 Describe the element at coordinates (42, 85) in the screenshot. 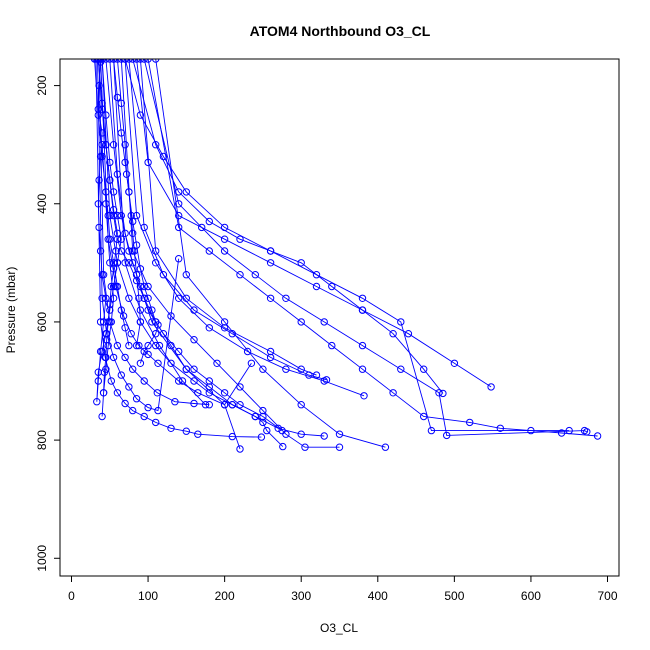

I see `y-tick-label: 200` at that location.